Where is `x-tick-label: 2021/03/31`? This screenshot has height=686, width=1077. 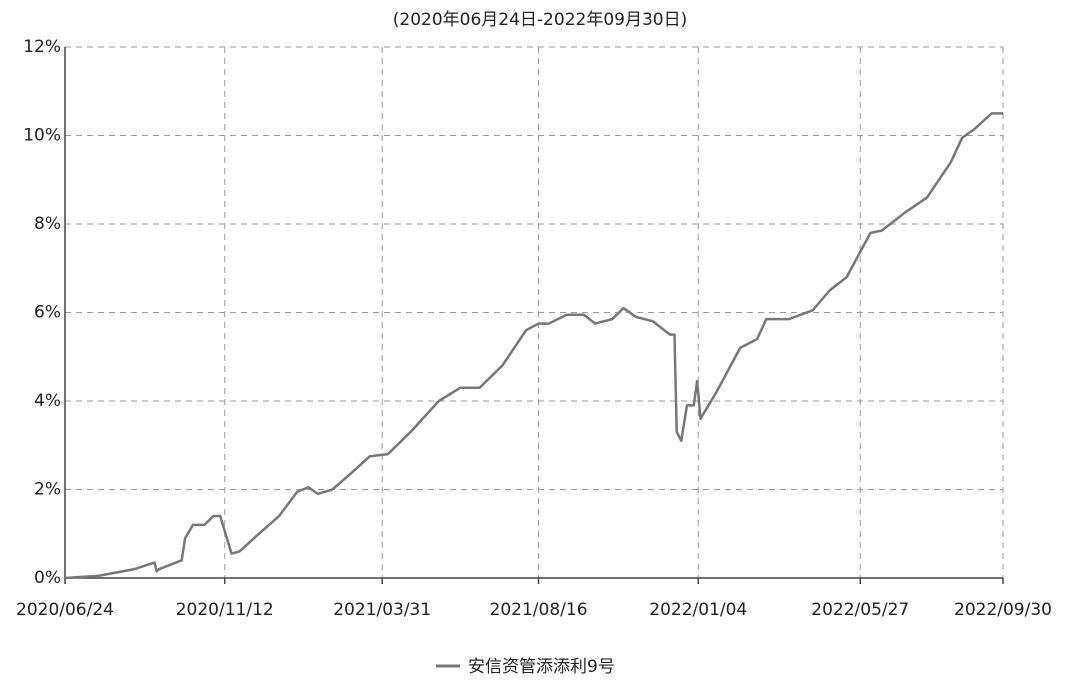 x-tick-label: 2021/03/31 is located at coordinates (382, 610).